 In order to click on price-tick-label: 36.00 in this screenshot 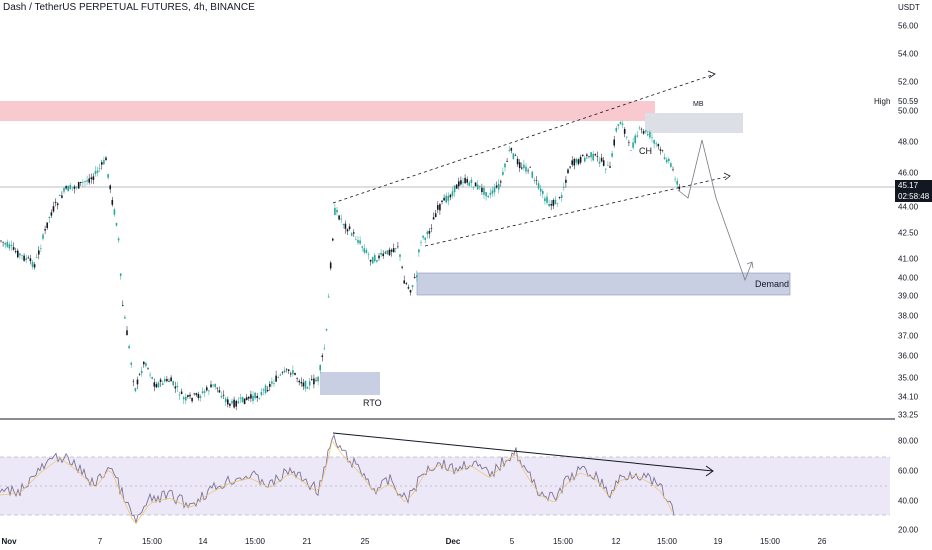, I will do `click(908, 356)`.